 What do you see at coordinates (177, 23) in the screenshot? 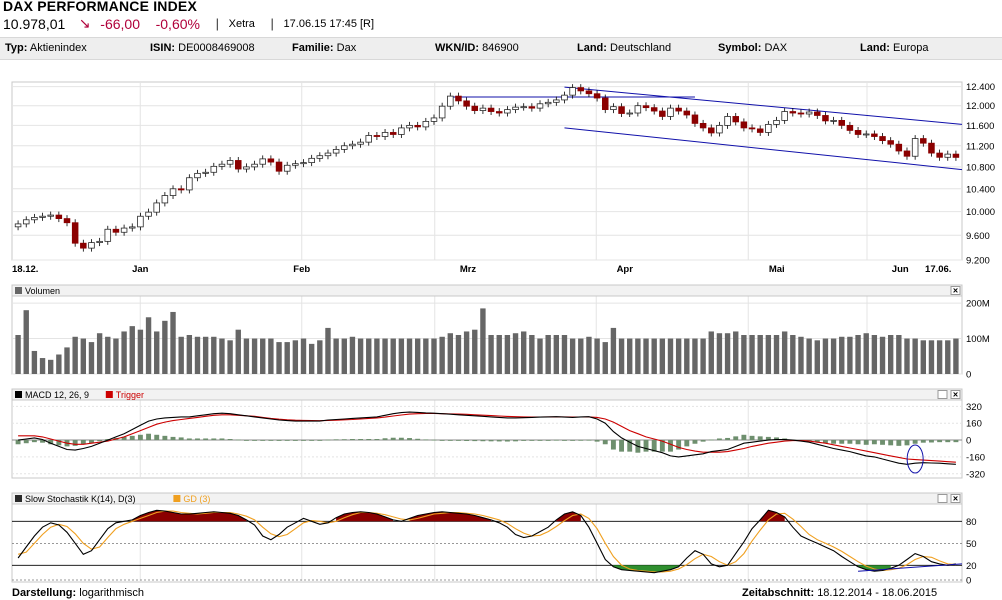
I see `price-change-percent: -0,60%` at bounding box center [177, 23].